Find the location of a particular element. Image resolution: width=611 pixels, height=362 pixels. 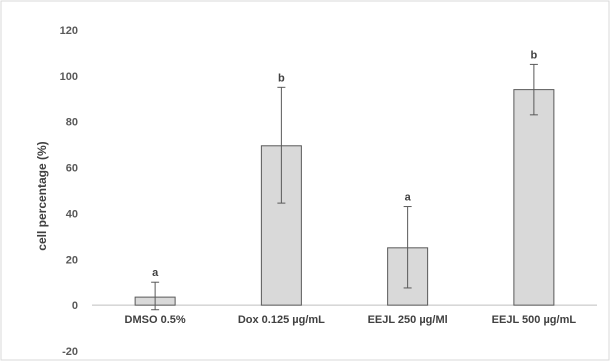

y-tick-label: 20 is located at coordinates (72, 260).